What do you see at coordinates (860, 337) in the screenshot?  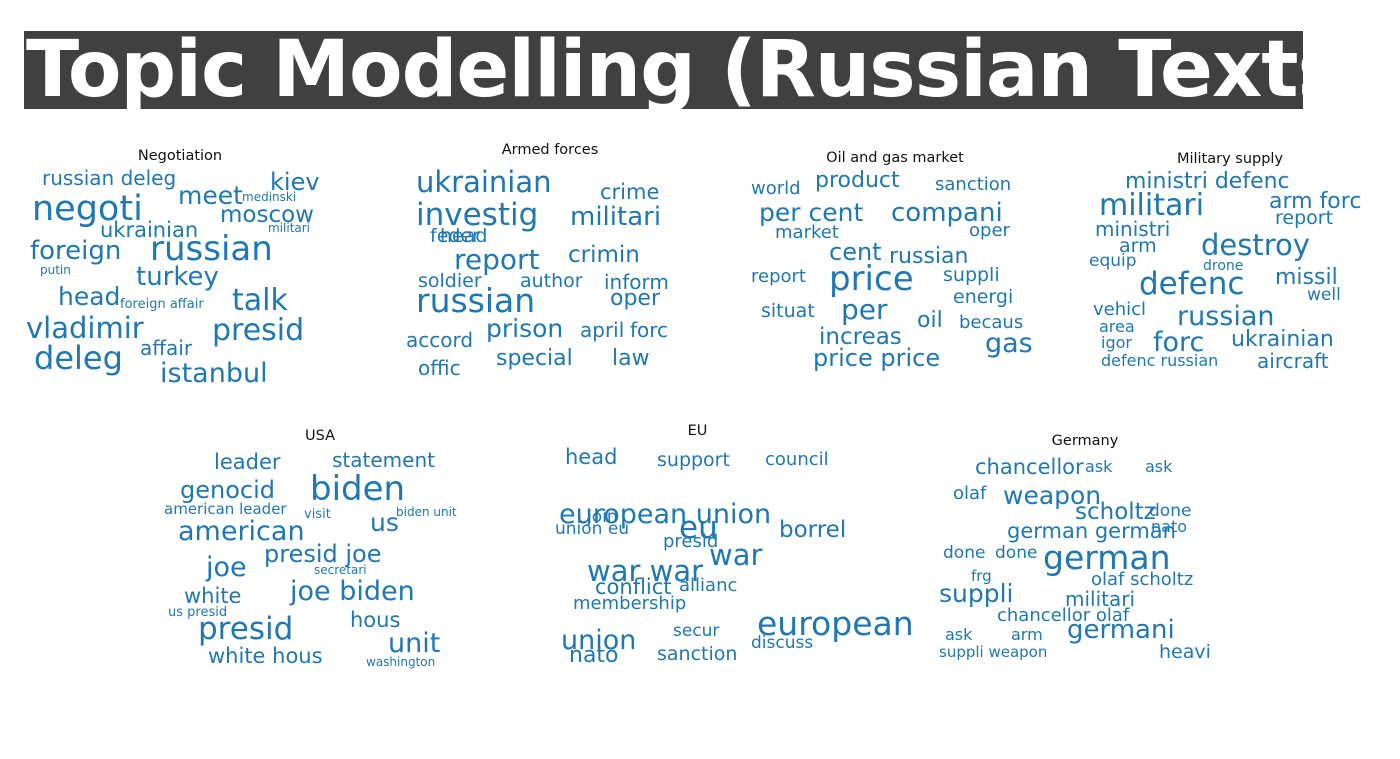 I see `cloud-word: increas` at bounding box center [860, 337].